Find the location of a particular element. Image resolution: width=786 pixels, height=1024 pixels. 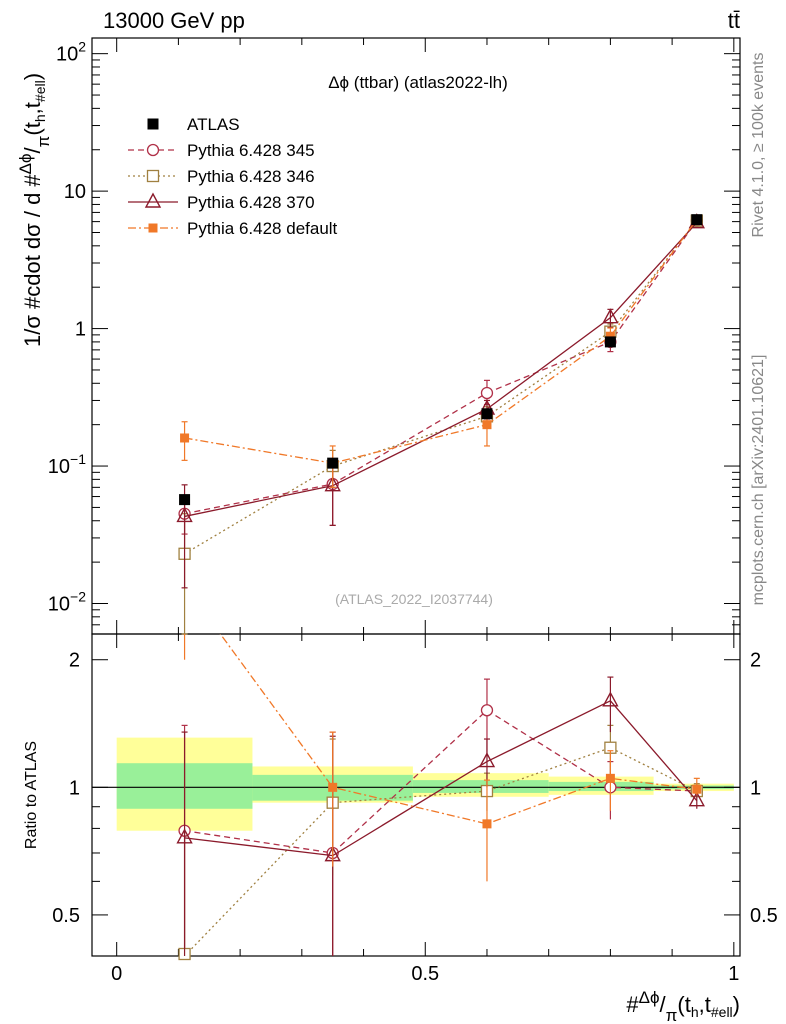

ratio-tick-label-left: 1 is located at coordinates (74, 788).